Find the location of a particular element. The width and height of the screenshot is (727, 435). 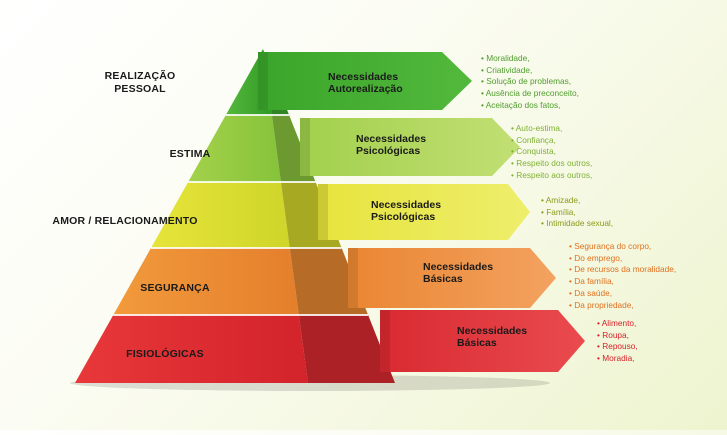

need-arrow-realizacao-pessoal is located at coordinates (365, 81).